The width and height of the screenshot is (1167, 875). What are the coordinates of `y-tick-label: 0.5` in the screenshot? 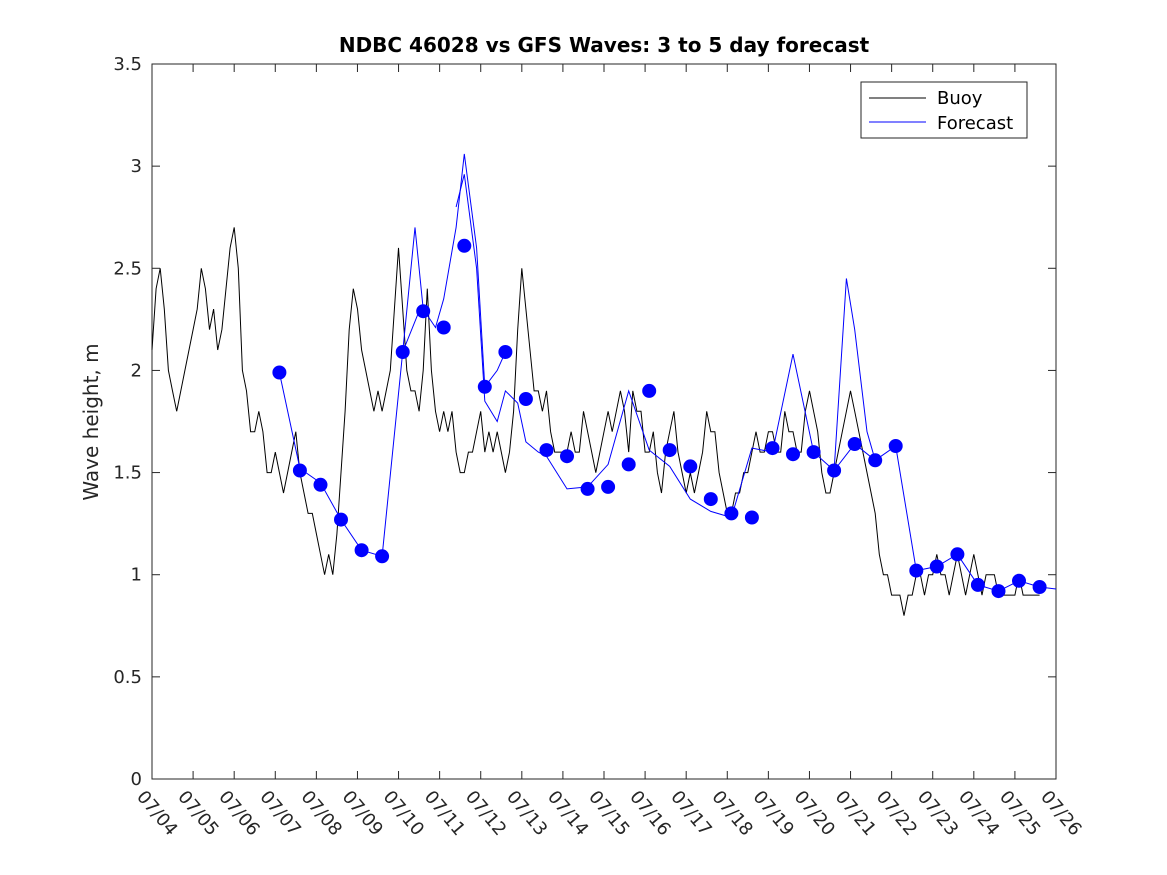 It's located at (127, 677).